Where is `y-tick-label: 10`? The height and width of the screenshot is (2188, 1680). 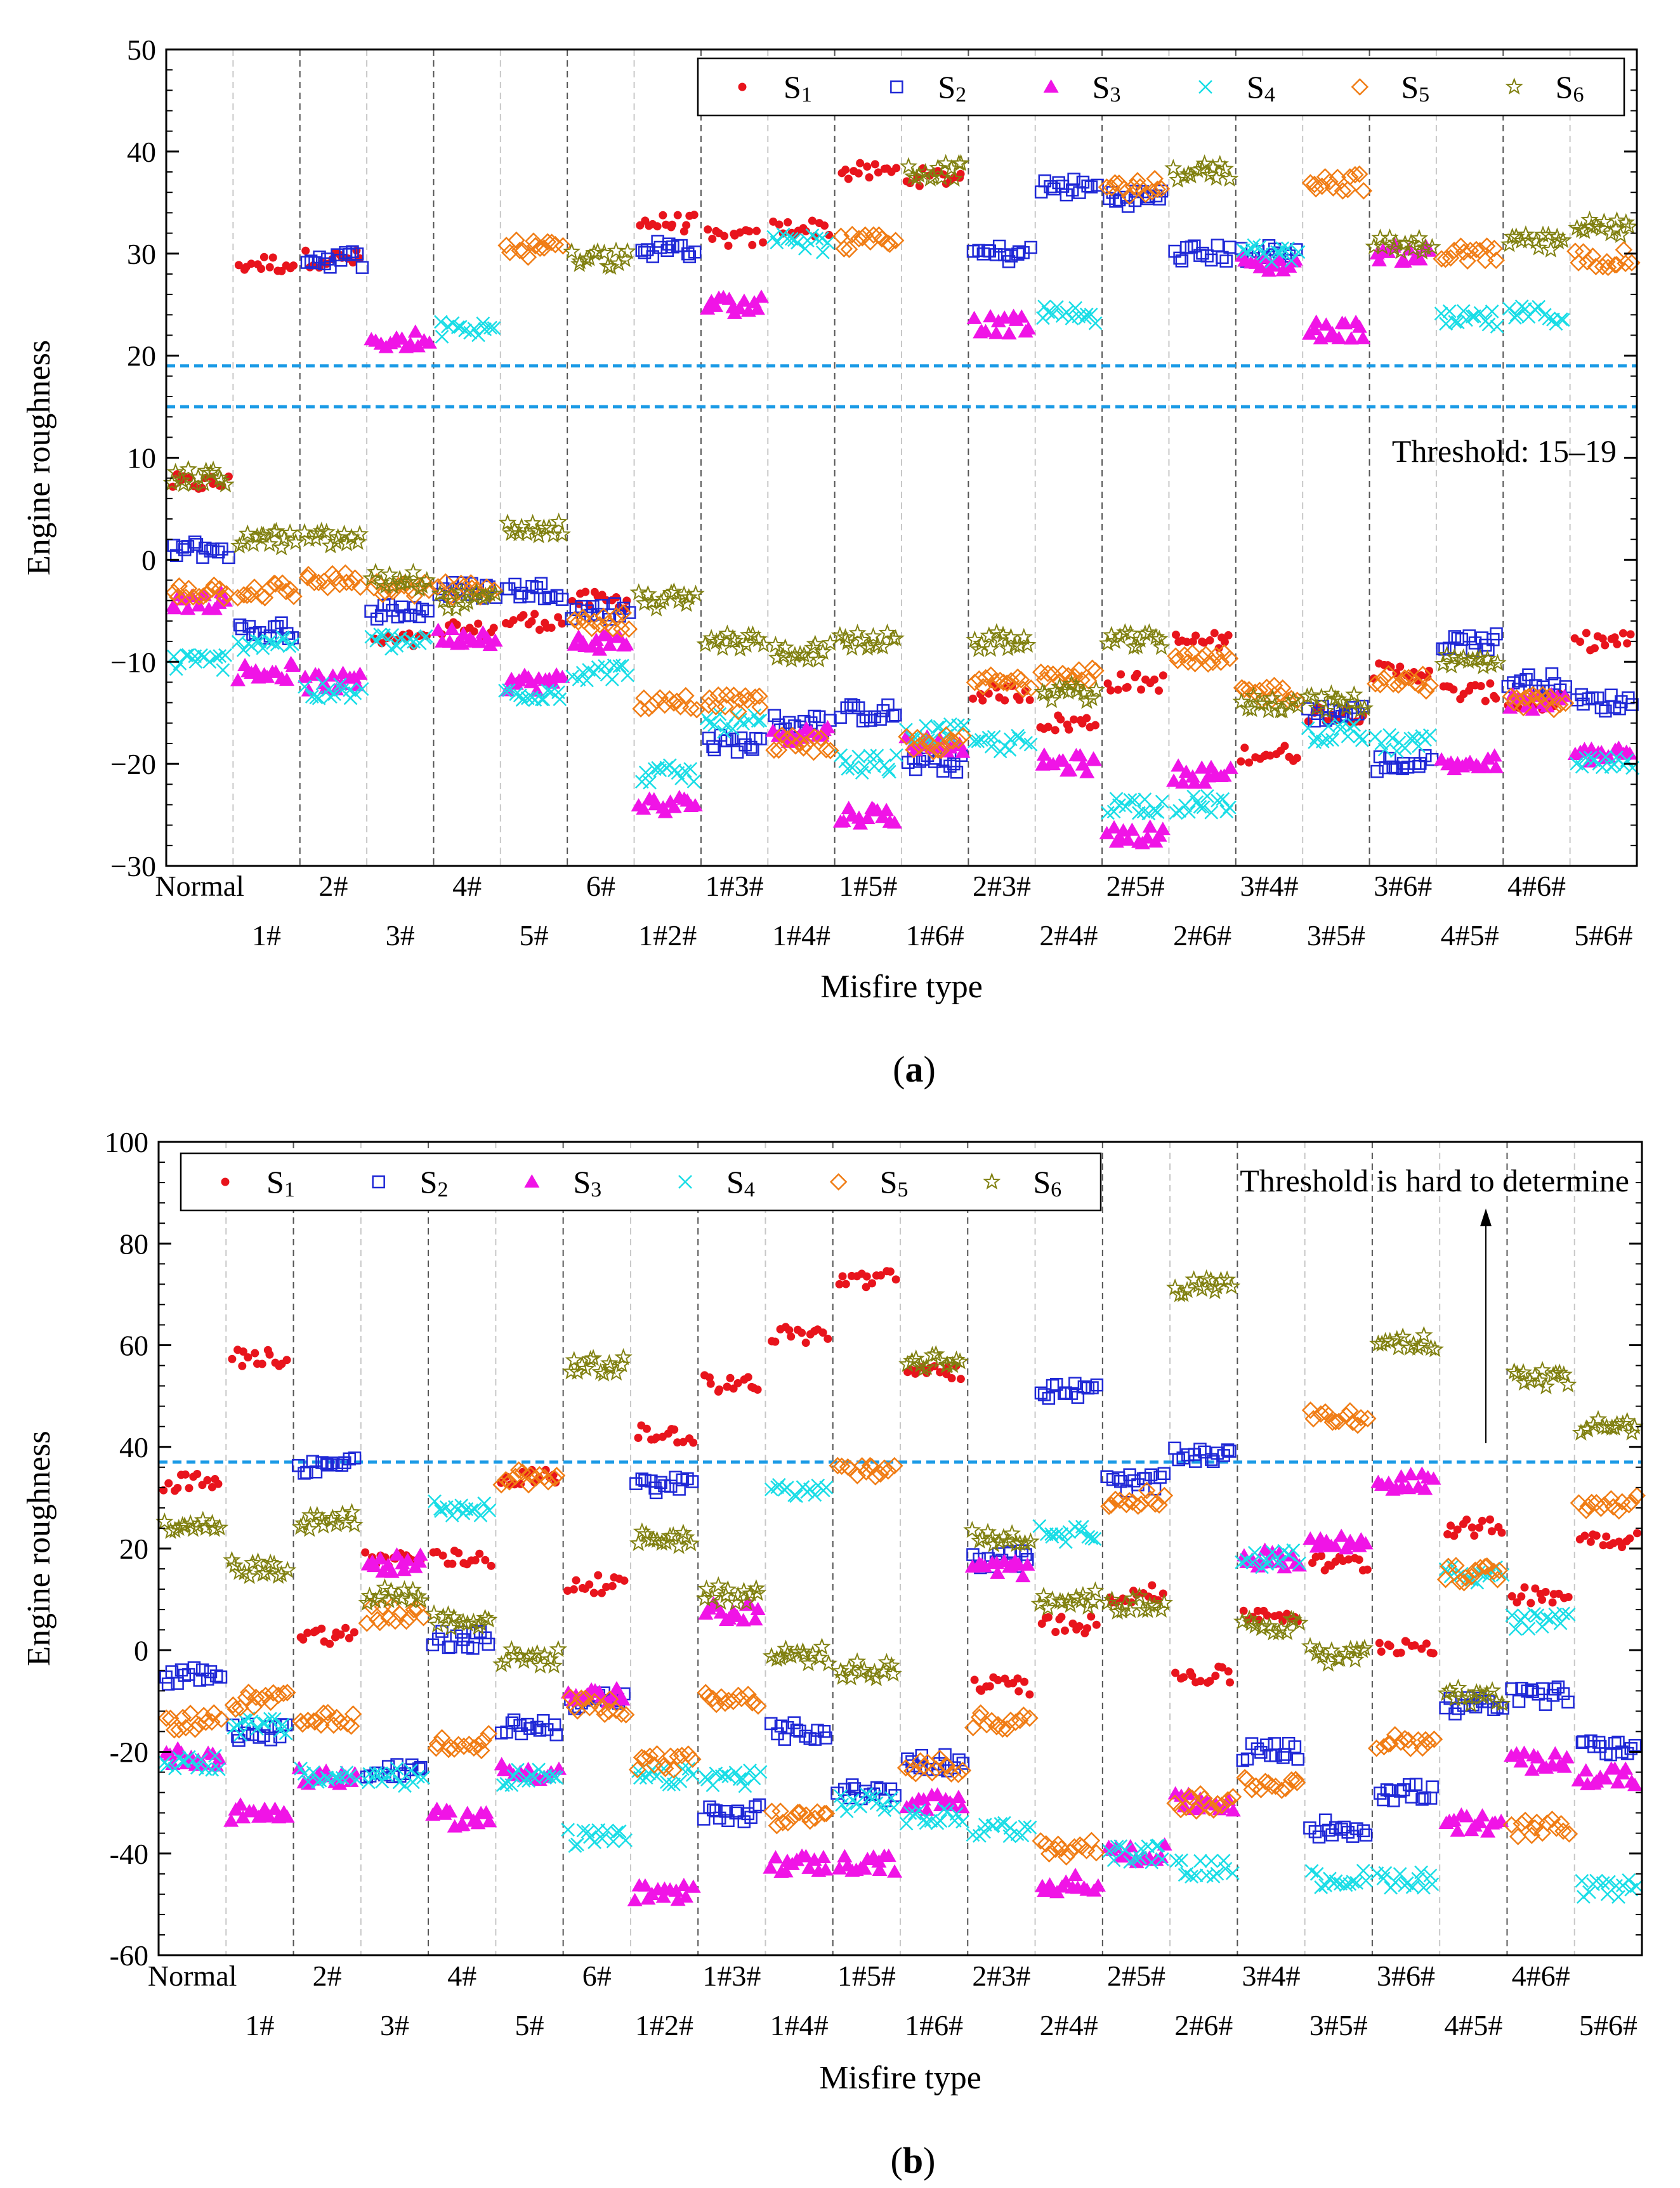 y-tick-label: 10 is located at coordinates (141, 459).